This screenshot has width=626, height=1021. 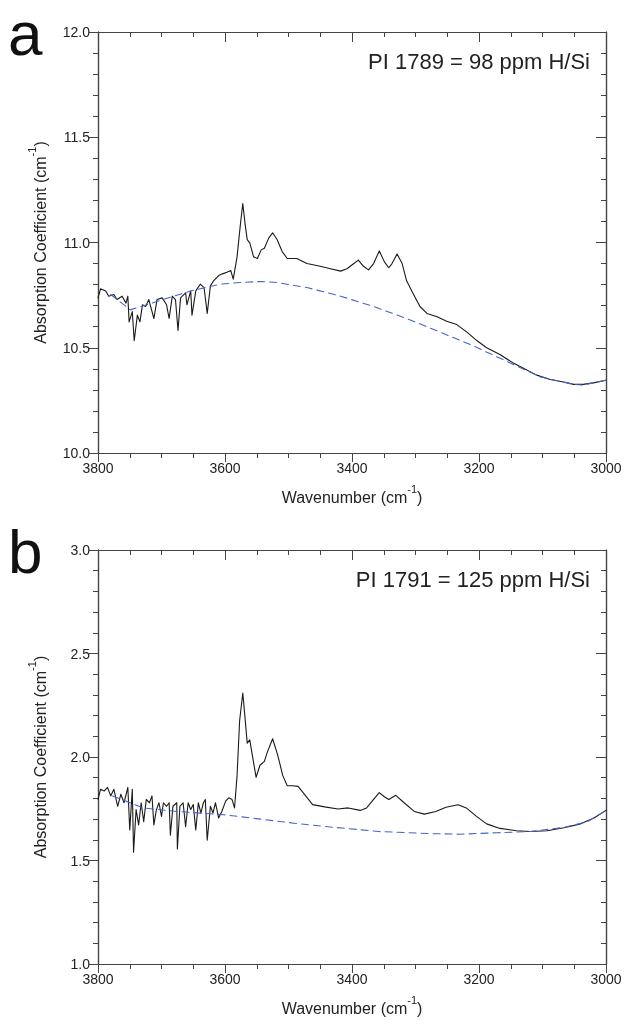 What do you see at coordinates (77, 137) in the screenshot?
I see `y-tick-label: 11.5` at bounding box center [77, 137].